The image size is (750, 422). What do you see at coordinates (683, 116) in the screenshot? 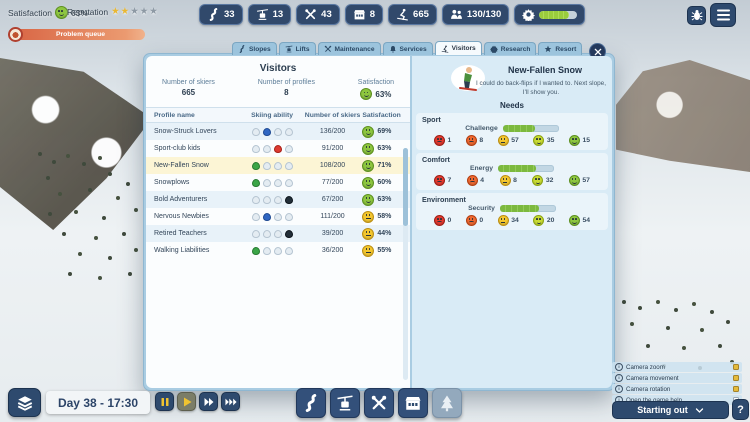
I see `mountain-rocks-right` at bounding box center [683, 116].